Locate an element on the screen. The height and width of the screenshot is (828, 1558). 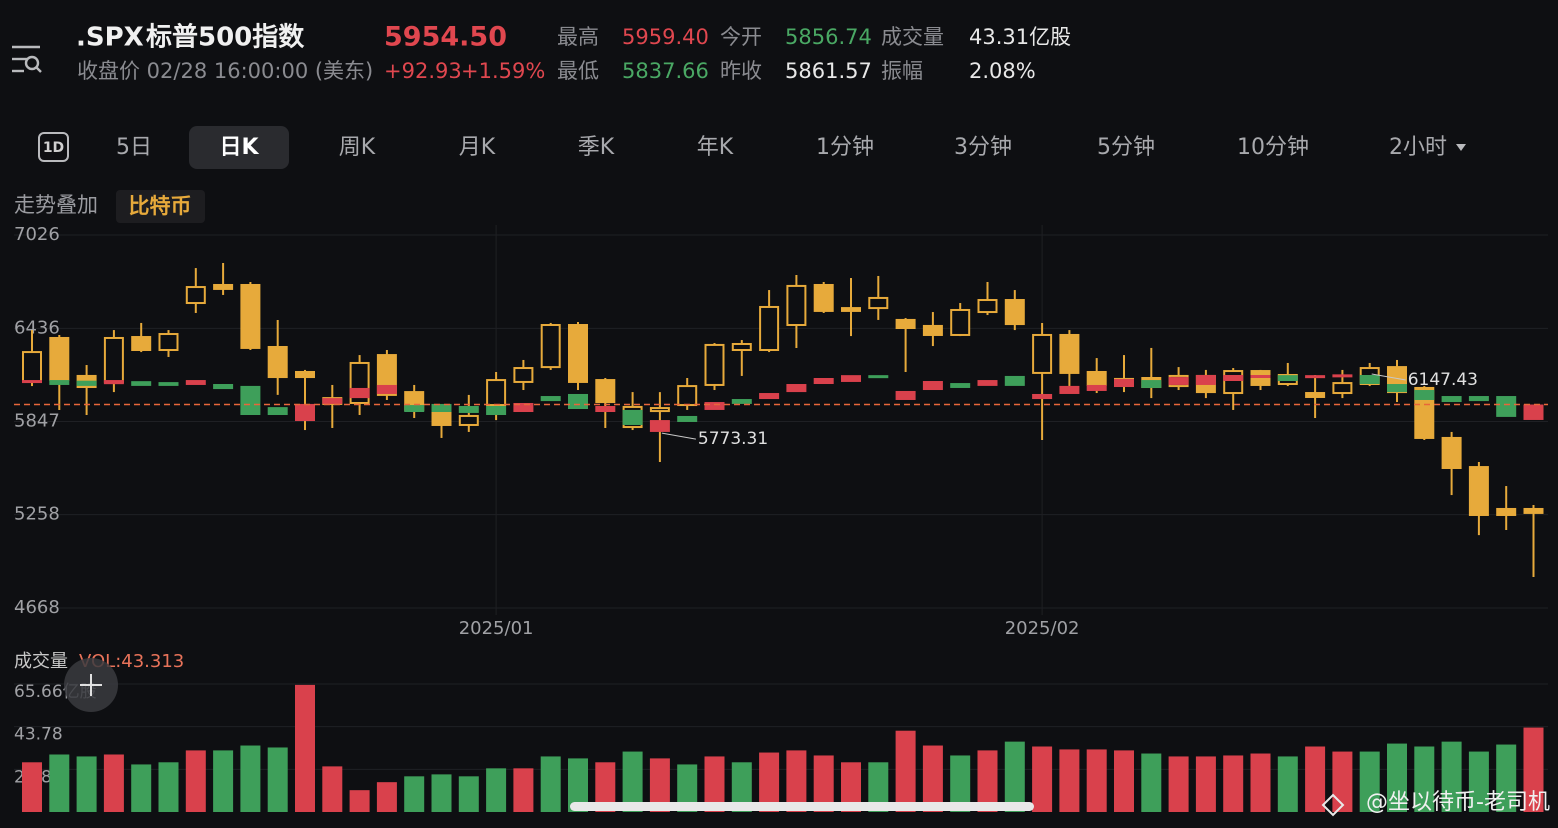
market-status: 收盘价 02/28 16:00:00 (美东) is located at coordinates (225, 71).